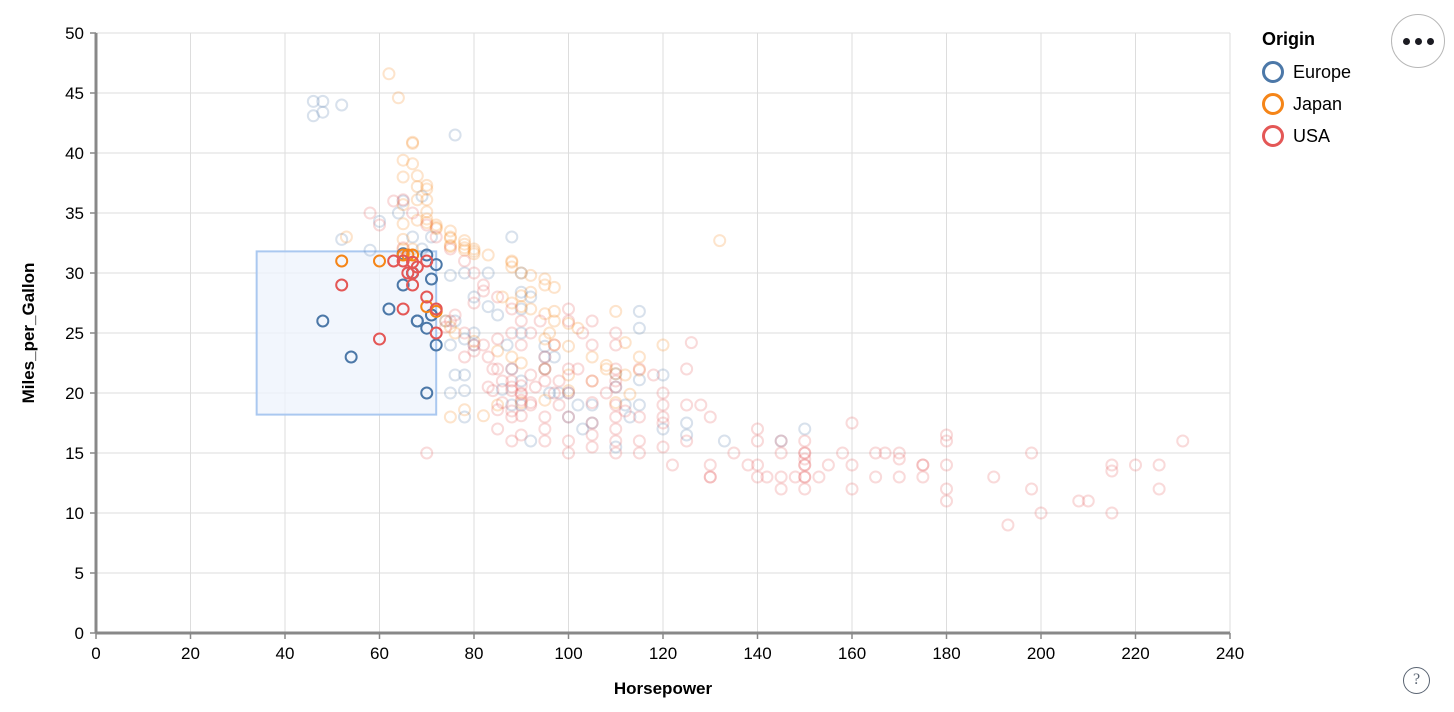 The width and height of the screenshot is (1454, 712). What do you see at coordinates (1347, 136) in the screenshot?
I see `legend-item-usa: USA` at bounding box center [1347, 136].